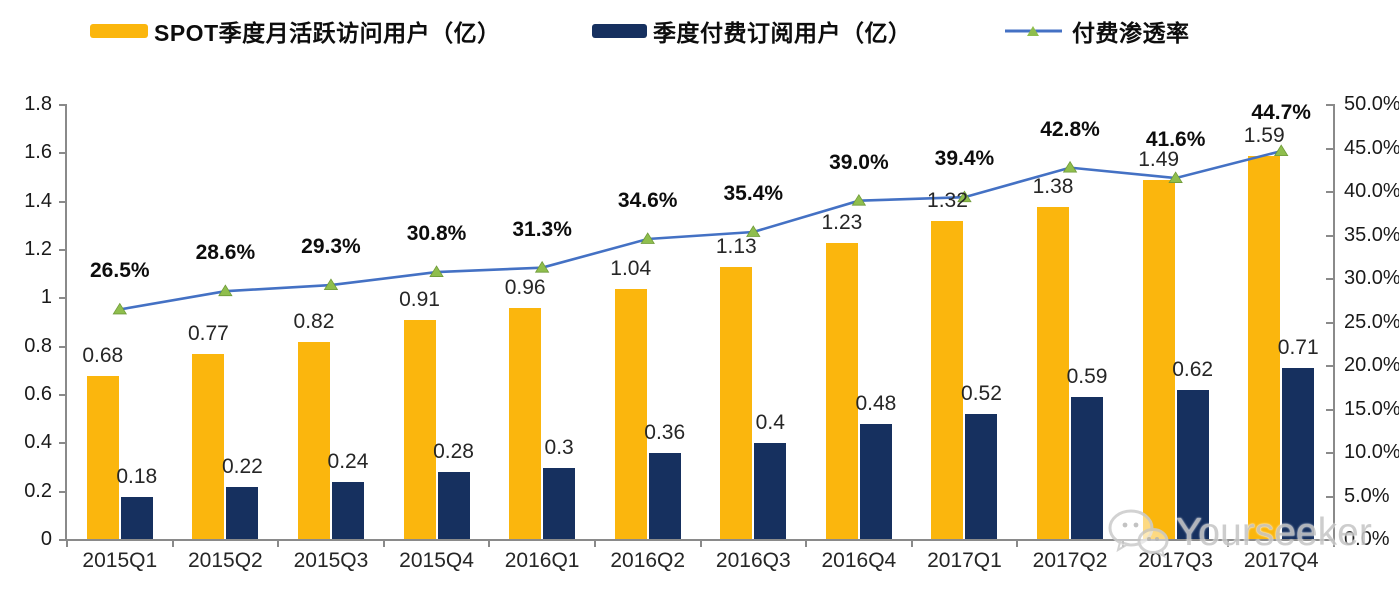 This screenshot has width=1399, height=596. What do you see at coordinates (1281, 560) in the screenshot?
I see `x-axis-label: 2017Q4` at bounding box center [1281, 560].